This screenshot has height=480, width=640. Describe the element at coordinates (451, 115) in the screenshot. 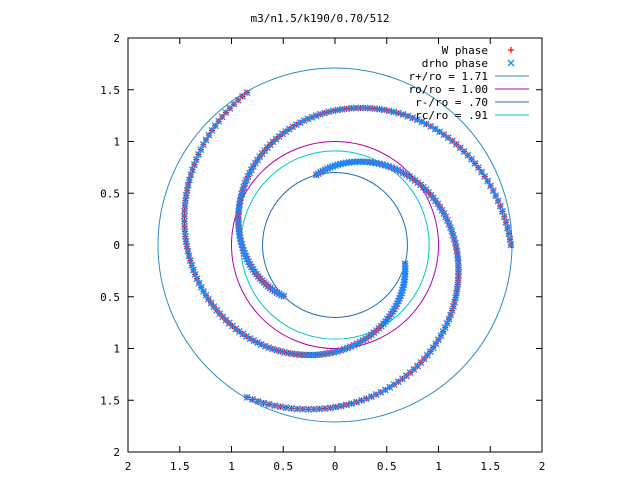

I see `legend-label: rc/ro = .91` at that location.